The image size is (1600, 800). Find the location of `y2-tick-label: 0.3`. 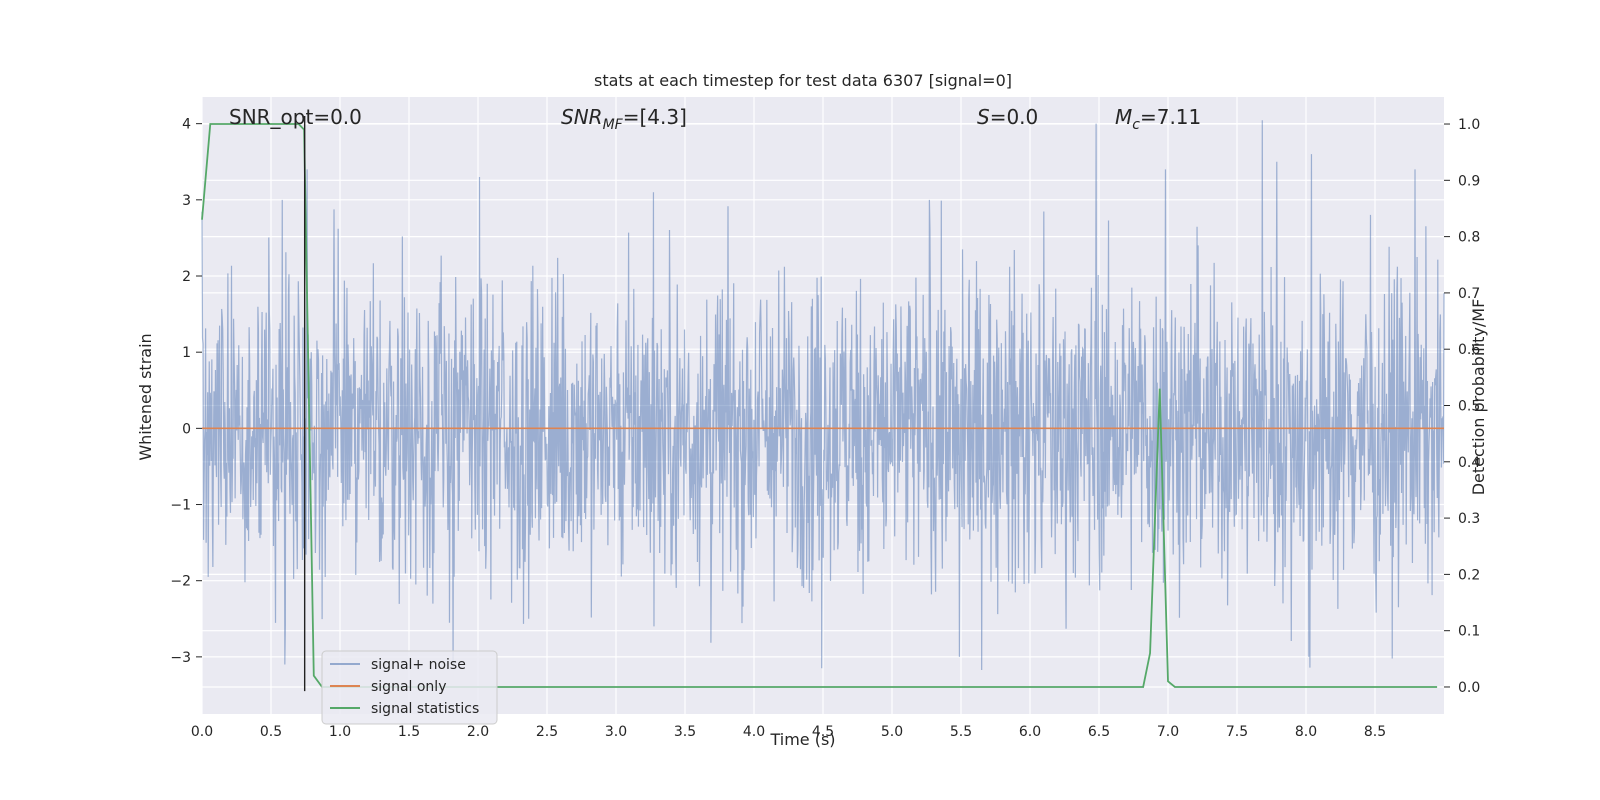

y2-tick-label: 0.3 is located at coordinates (1469, 519).